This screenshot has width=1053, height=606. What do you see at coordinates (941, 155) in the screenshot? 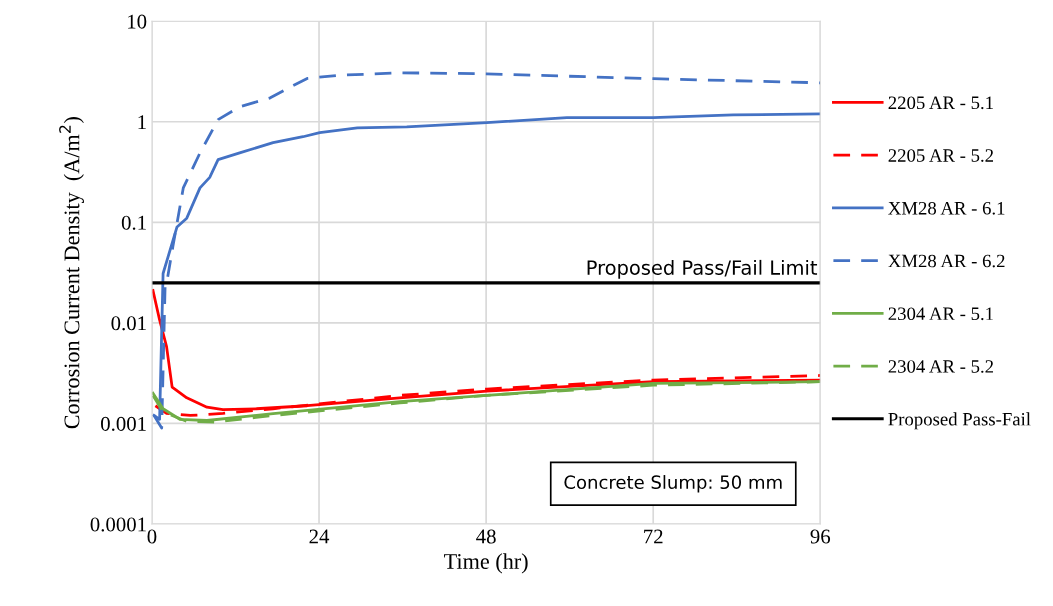
I see `legend-label: 2205 AR - 5.2` at bounding box center [941, 155].